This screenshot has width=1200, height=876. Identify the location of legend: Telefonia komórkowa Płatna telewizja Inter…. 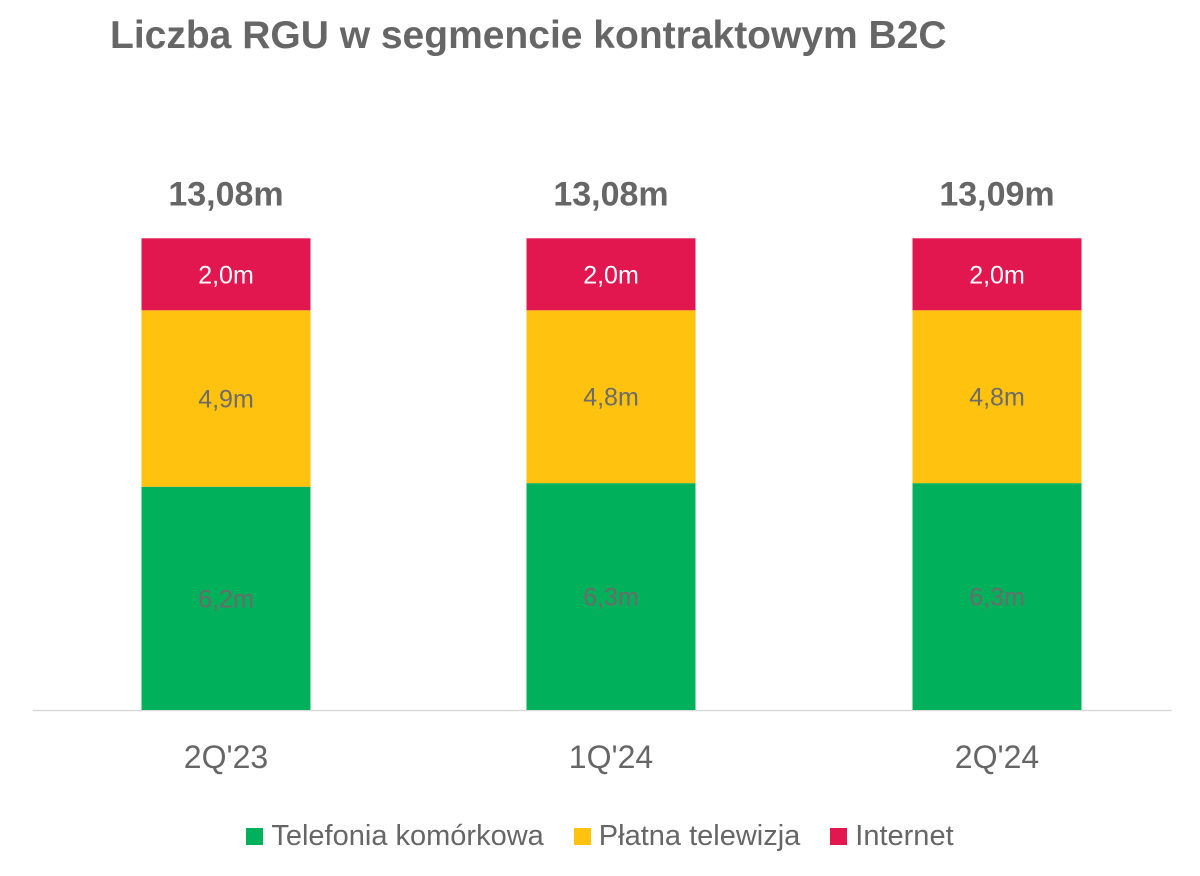
(600, 836).